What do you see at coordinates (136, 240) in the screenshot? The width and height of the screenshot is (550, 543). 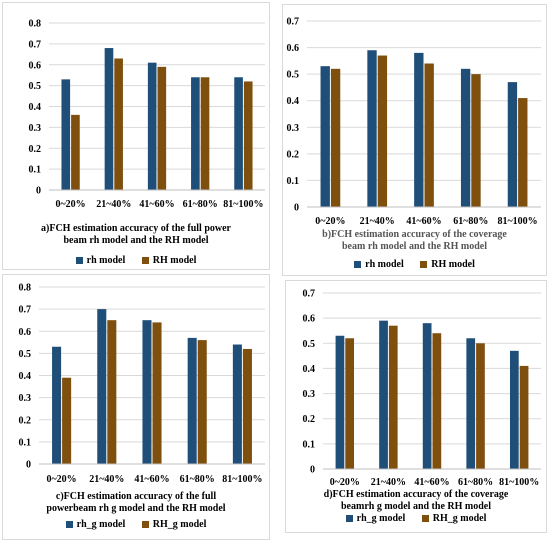 I see `caption-line-2: beam rh model and the RH model` at bounding box center [136, 240].